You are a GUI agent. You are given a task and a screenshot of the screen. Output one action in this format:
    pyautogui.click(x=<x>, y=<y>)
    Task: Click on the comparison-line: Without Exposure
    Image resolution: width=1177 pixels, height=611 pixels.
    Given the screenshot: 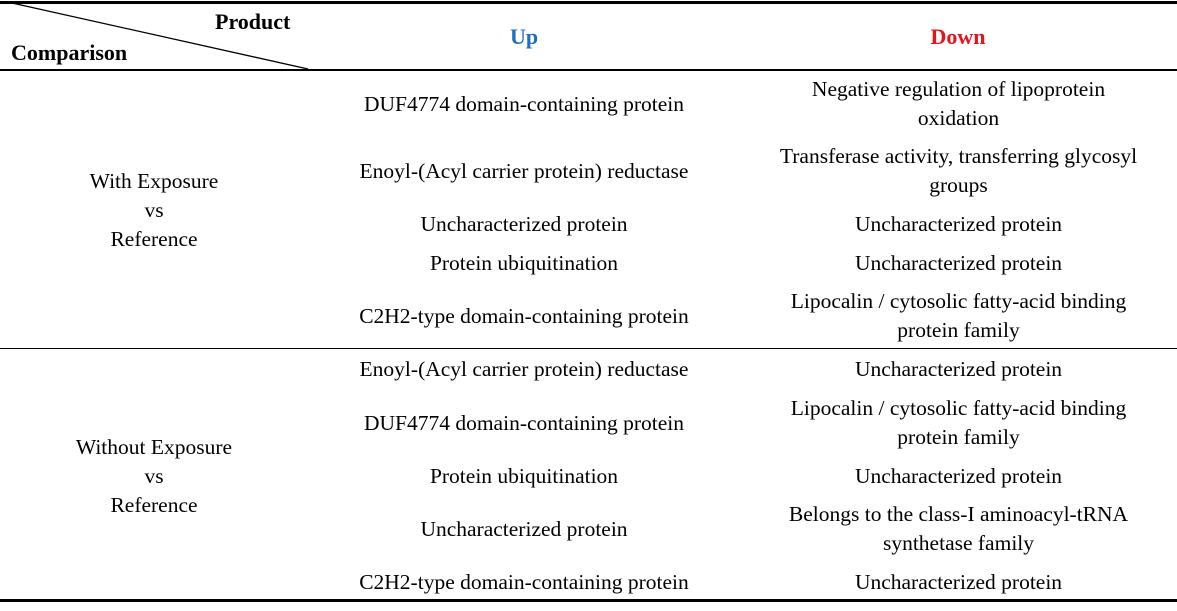 What is the action you would take?
    pyautogui.click(x=154, y=446)
    